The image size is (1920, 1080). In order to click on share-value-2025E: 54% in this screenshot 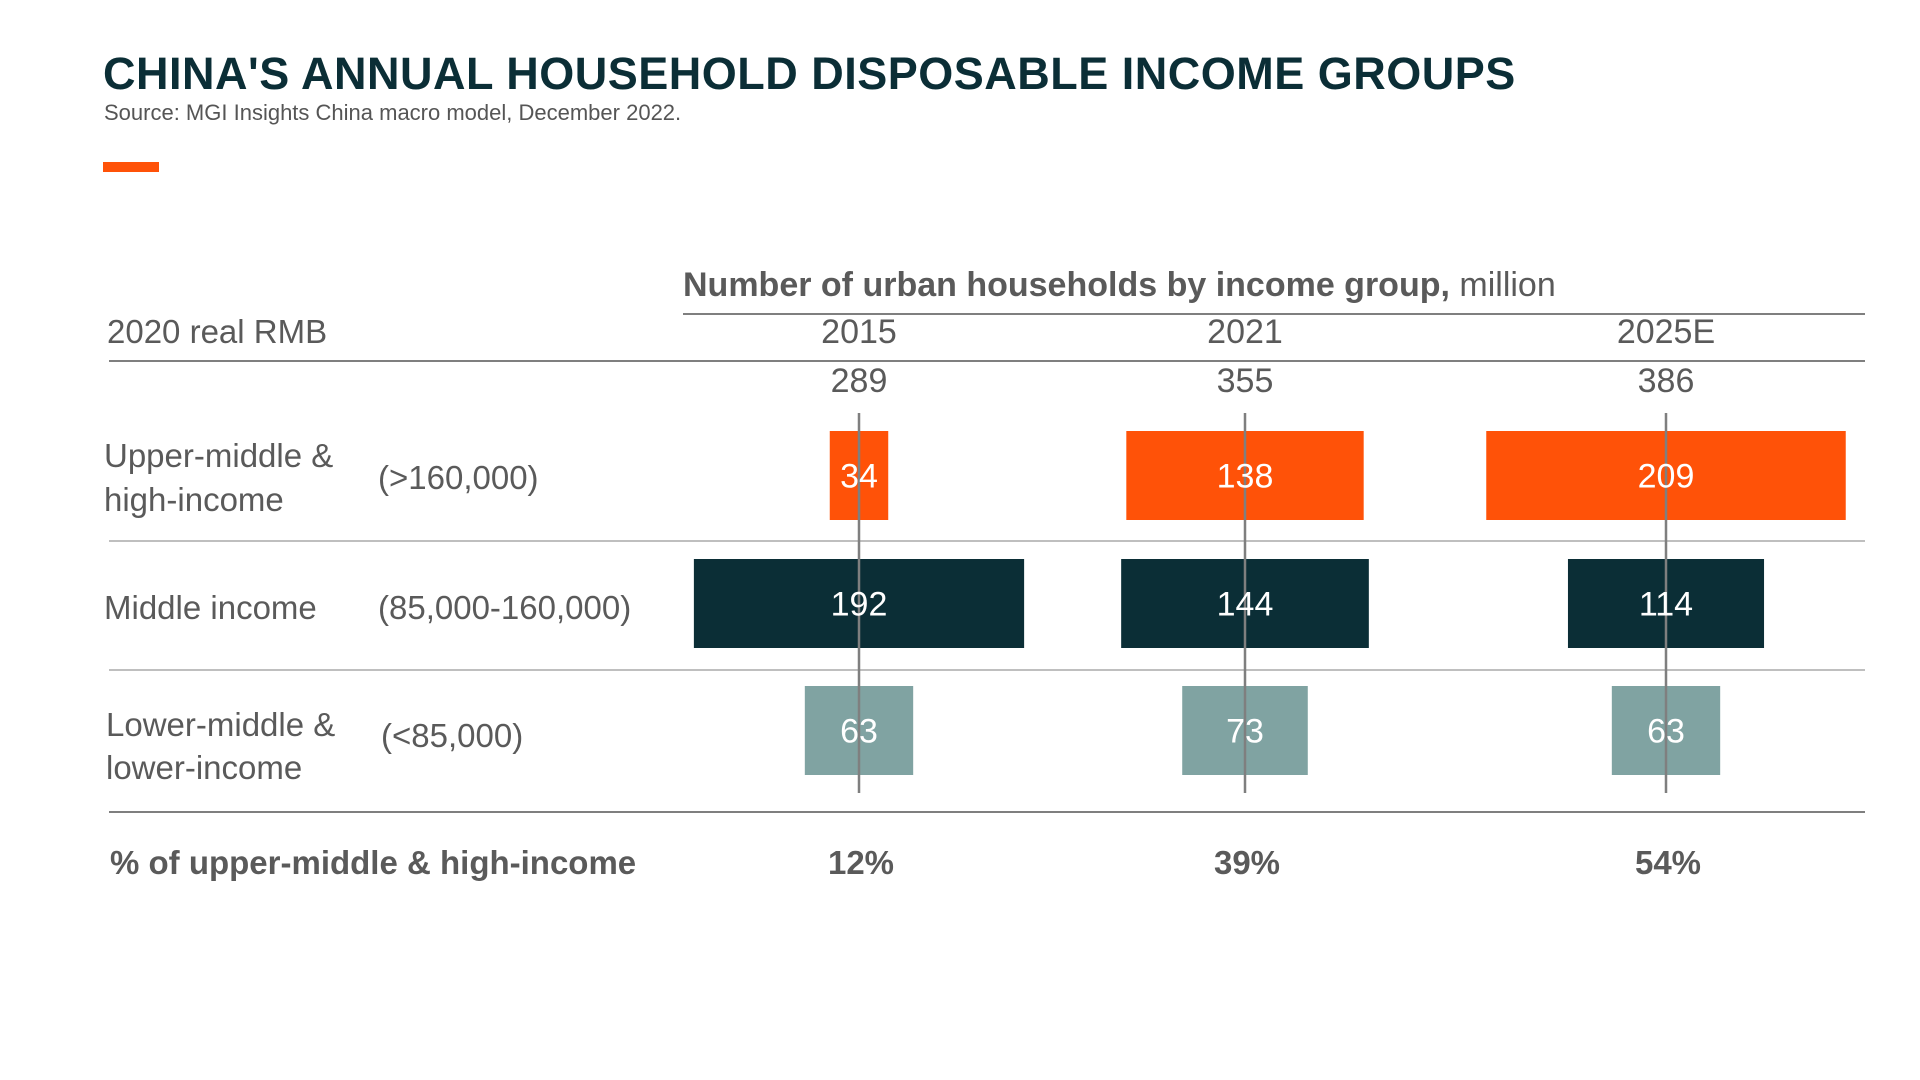, I will do `click(1668, 862)`.